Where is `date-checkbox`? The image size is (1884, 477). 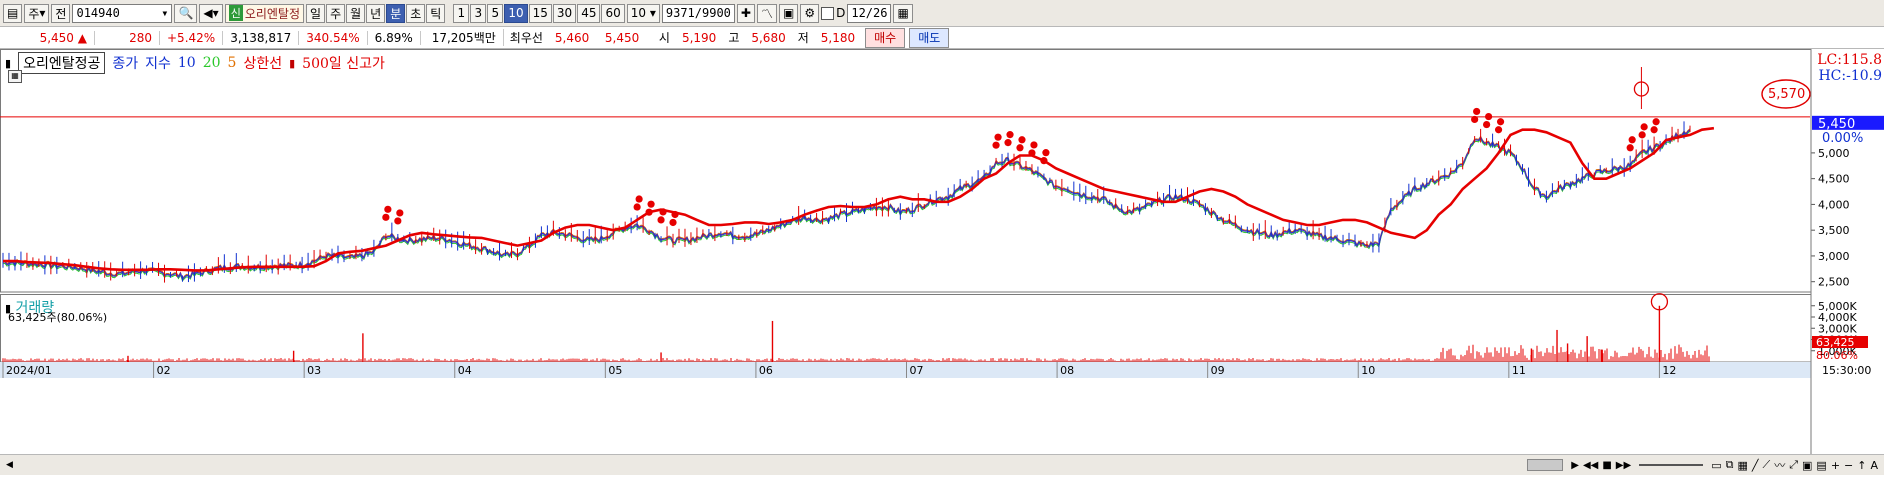 date-checkbox is located at coordinates (828, 13).